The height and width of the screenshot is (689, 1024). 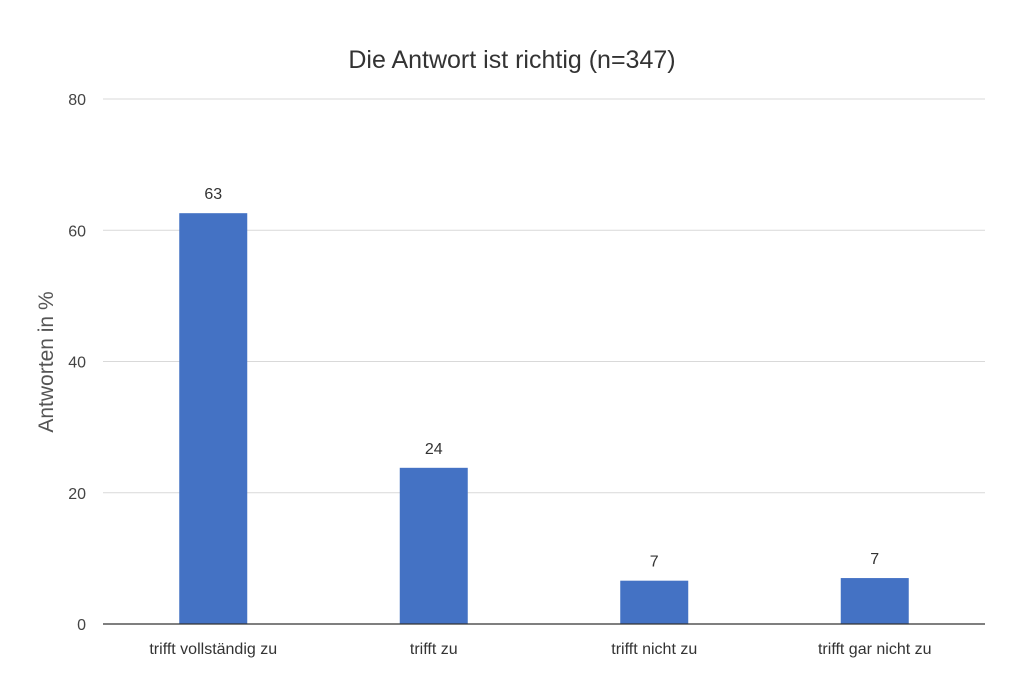 What do you see at coordinates (434, 449) in the screenshot?
I see `bar-data-label: 24` at bounding box center [434, 449].